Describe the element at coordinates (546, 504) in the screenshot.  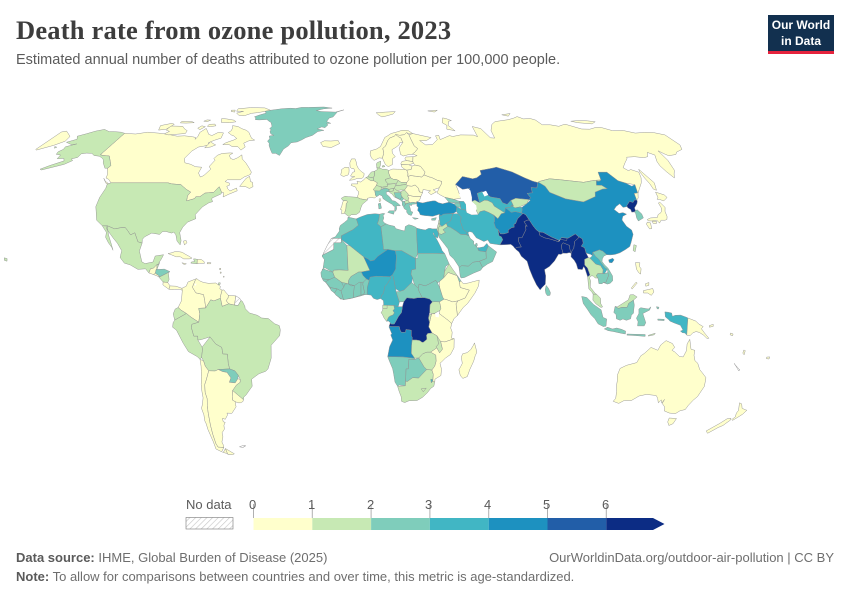
I see `svg-text: 5` at that location.